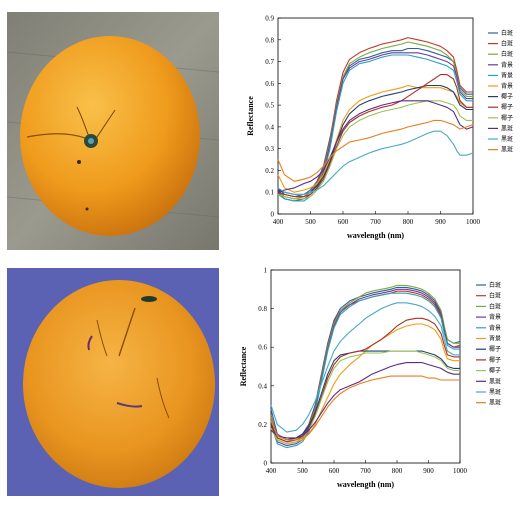  I want to click on y-tick-label: 1, so click(266, 271).